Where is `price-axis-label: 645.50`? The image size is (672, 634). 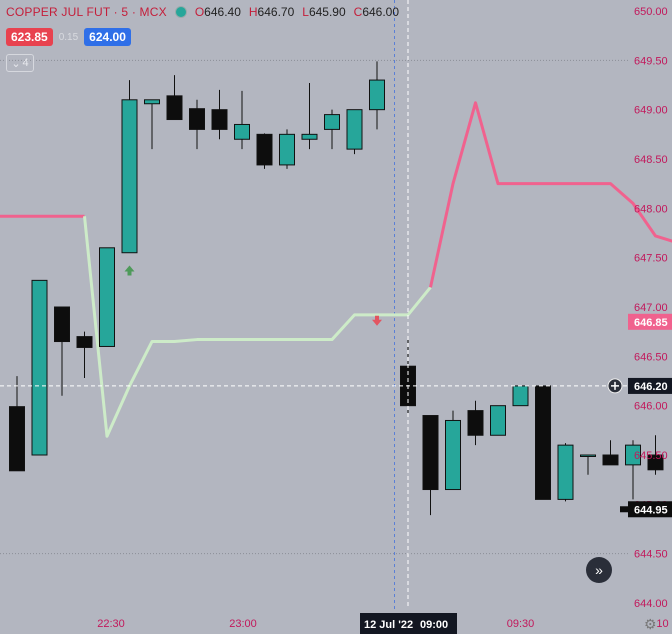 price-axis-label: 645.50 is located at coordinates (651, 456).